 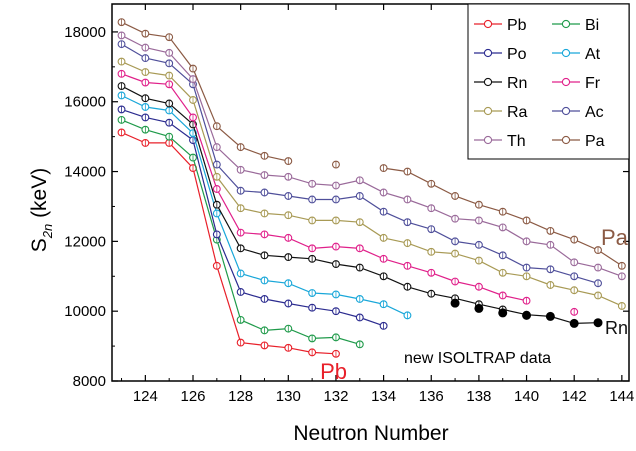 I want to click on x-tick-label: 124, so click(x=145, y=396).